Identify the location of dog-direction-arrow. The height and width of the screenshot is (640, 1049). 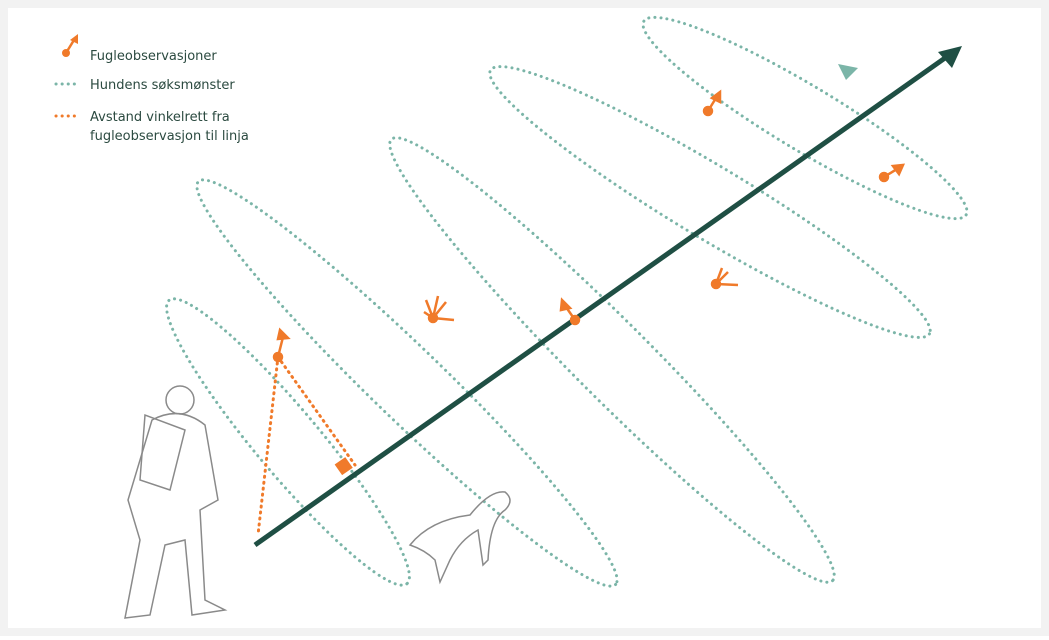
(848, 72).